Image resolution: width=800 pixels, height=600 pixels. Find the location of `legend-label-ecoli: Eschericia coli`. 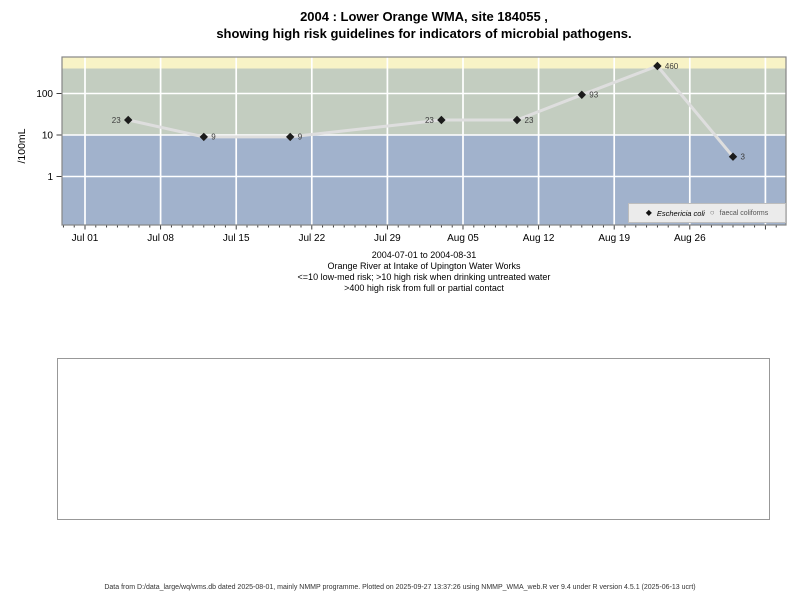

legend-label-ecoli: Eschericia coli is located at coordinates (680, 213).